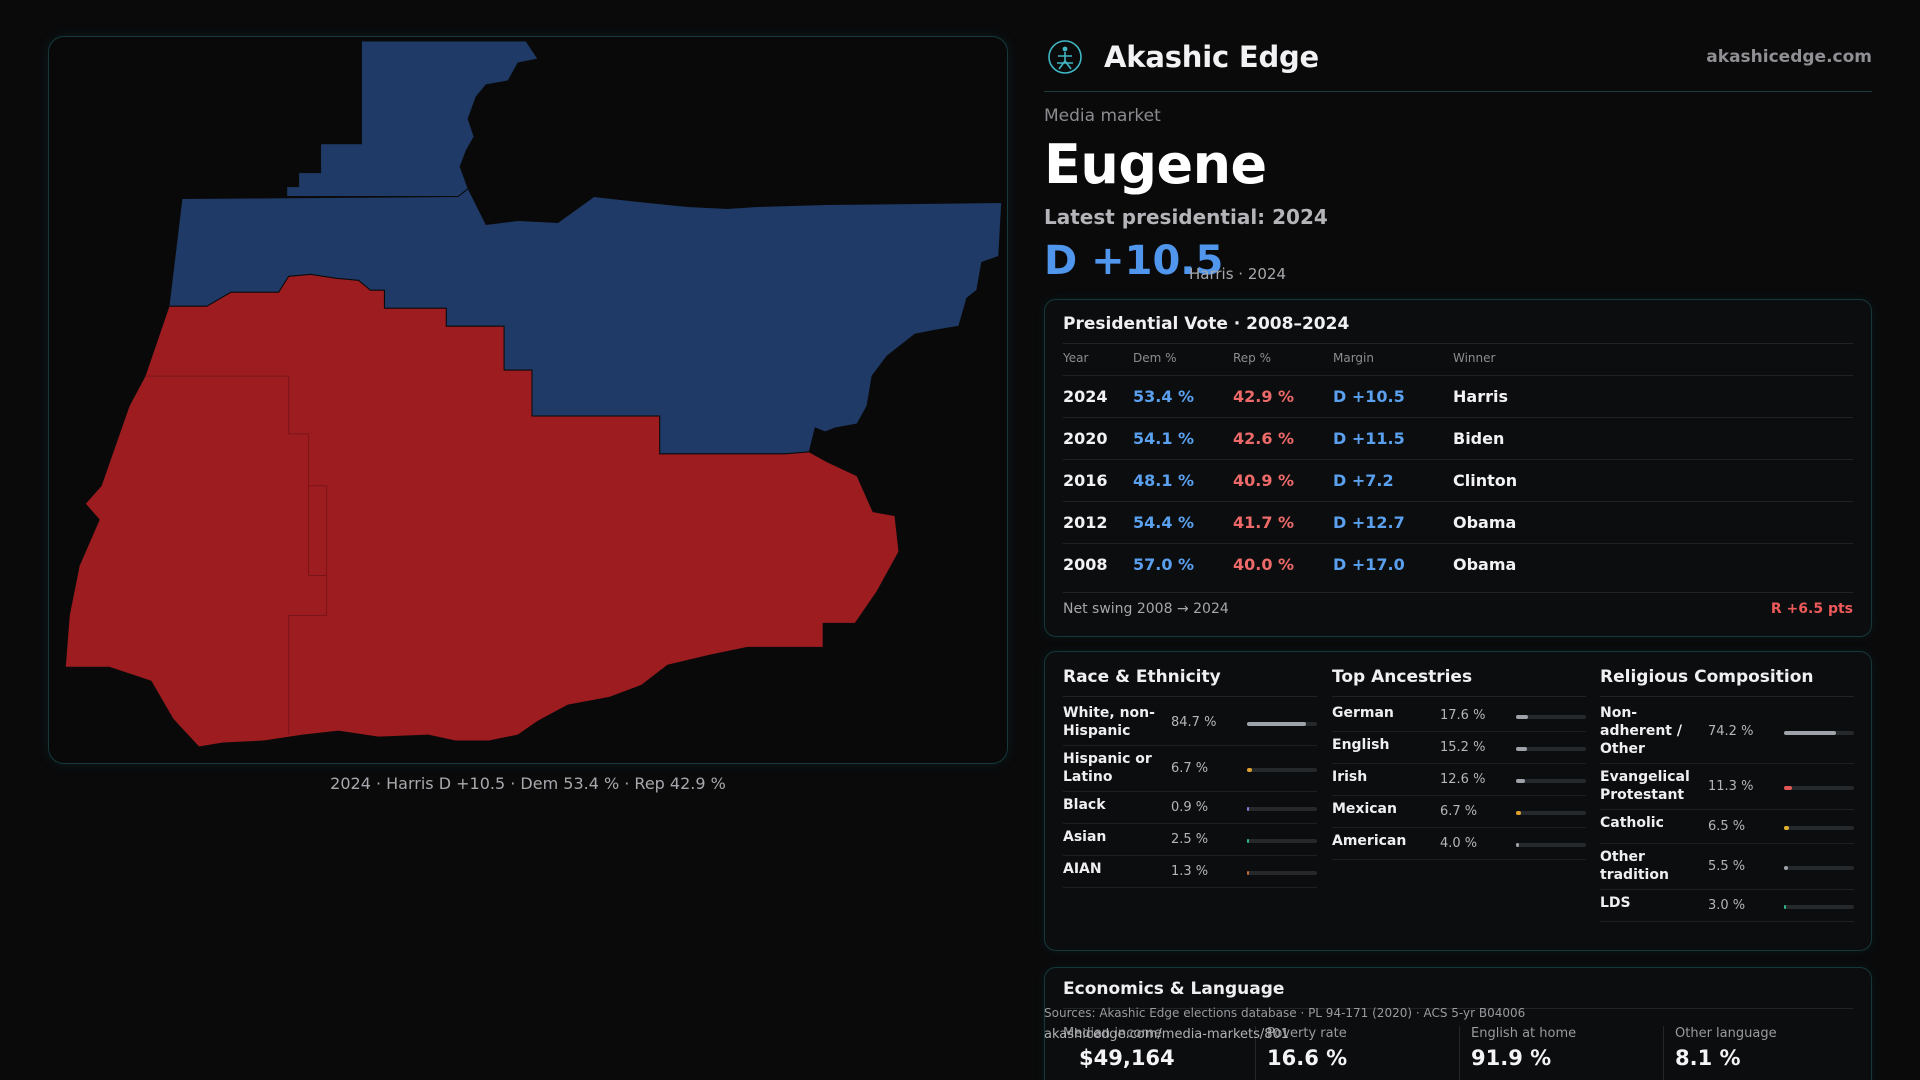 The image size is (1920, 1080). I want to click on list-item: Asian 2.5 %, so click(1190, 840).